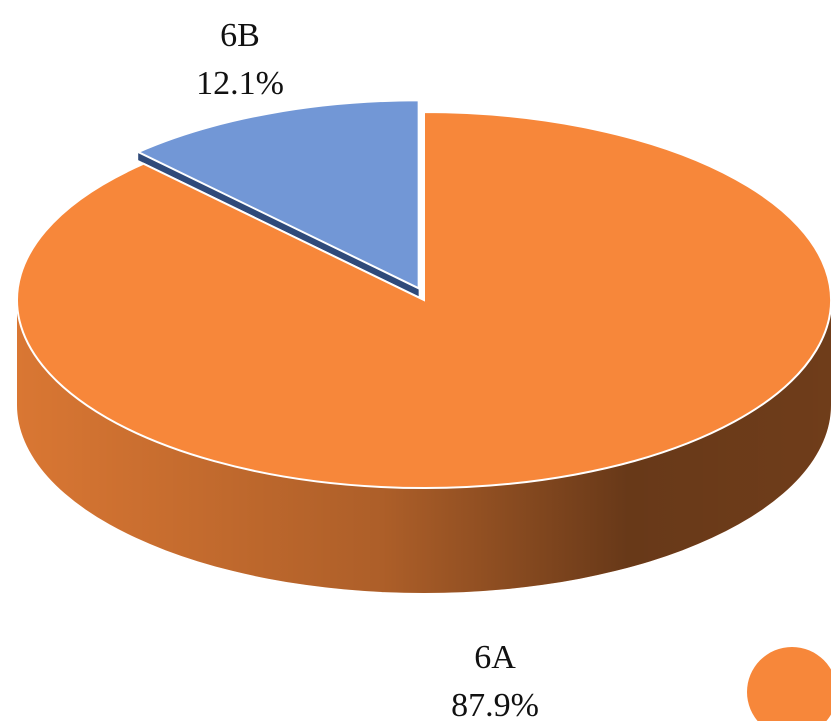 This screenshot has height=721, width=831. Describe the element at coordinates (240, 35) in the screenshot. I see `slice-label: 6B` at that location.